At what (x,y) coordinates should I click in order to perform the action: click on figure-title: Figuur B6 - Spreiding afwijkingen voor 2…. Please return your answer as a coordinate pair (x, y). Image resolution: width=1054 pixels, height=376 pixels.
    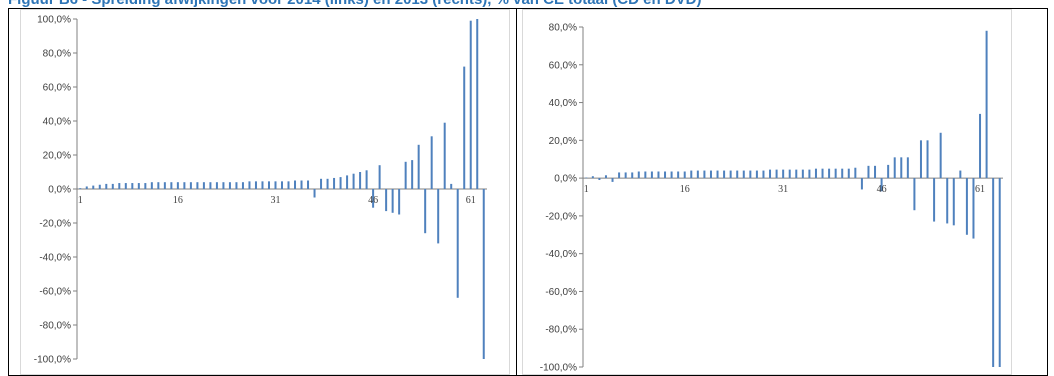
    Looking at the image, I should click on (528, 4).